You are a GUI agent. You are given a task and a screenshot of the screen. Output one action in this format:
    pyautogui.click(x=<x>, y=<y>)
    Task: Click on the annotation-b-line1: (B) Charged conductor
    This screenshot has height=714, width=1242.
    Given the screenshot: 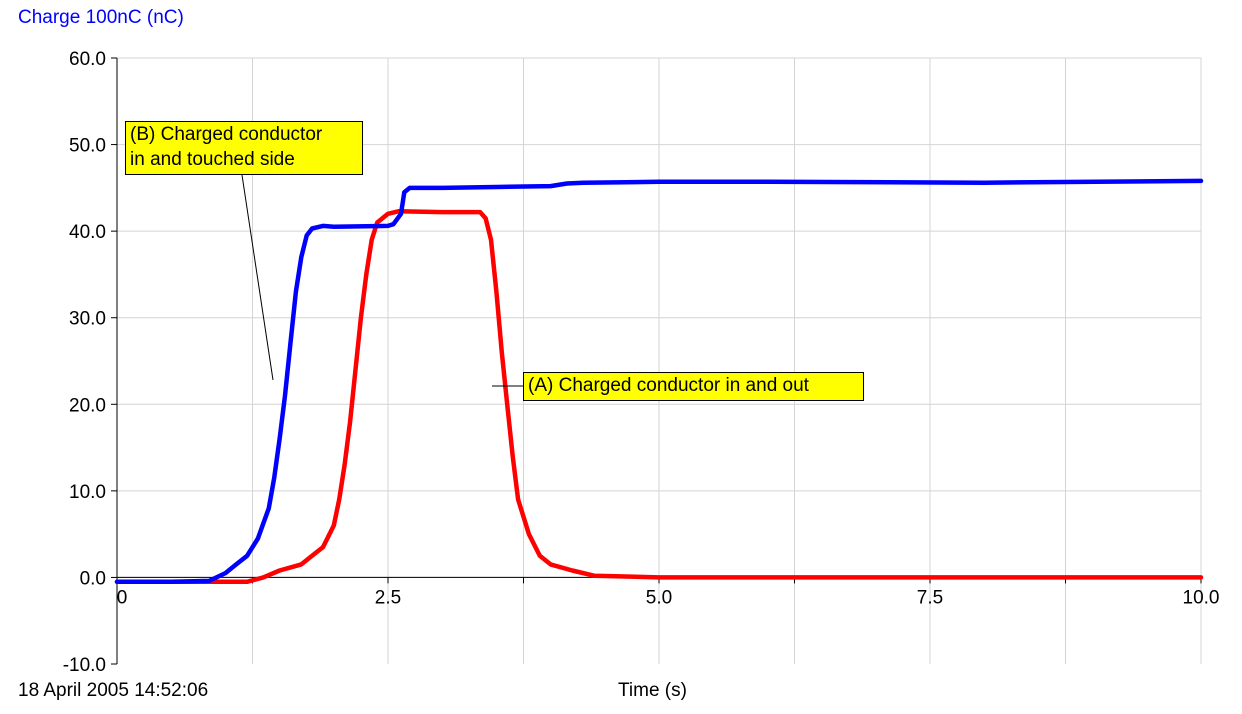 What is the action you would take?
    pyautogui.click(x=226, y=134)
    